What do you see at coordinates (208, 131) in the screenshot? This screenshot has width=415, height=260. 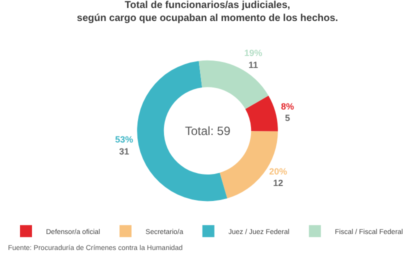 I see `text: Total: 59` at bounding box center [208, 131].